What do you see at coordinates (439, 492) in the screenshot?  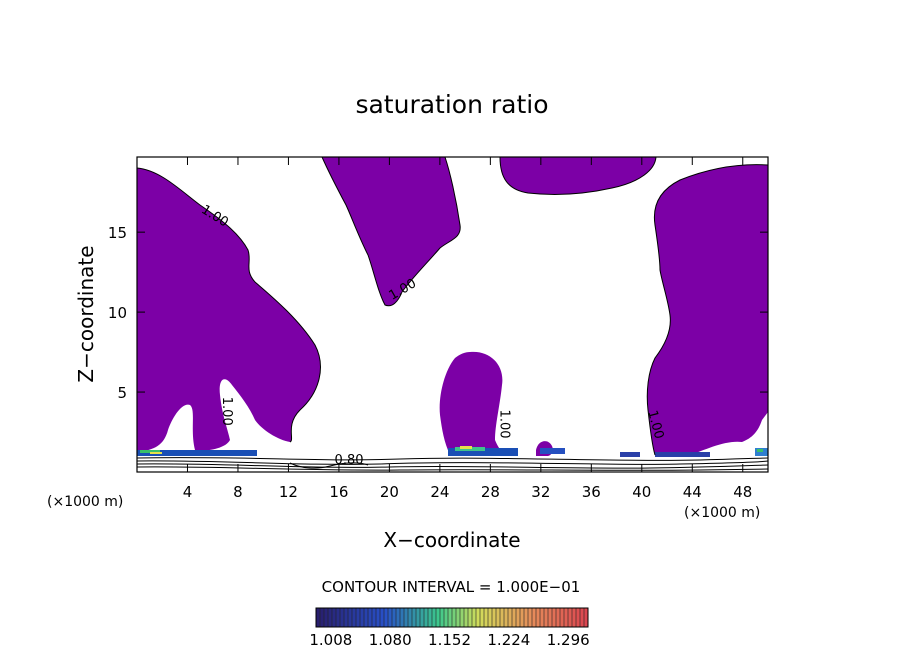 I see `x-tick-label: 24` at bounding box center [439, 492].